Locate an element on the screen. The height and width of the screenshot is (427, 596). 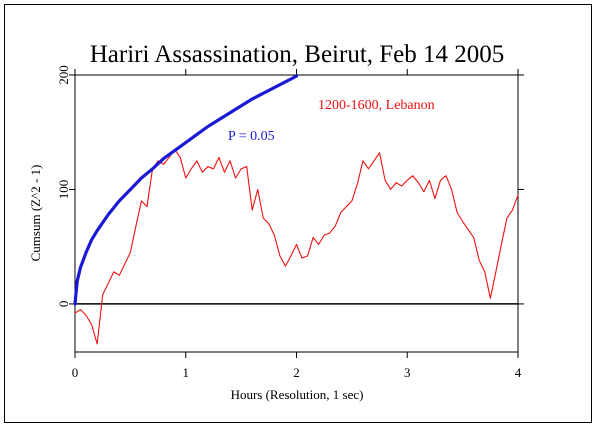
x-tick-label: 3 is located at coordinates (407, 372).